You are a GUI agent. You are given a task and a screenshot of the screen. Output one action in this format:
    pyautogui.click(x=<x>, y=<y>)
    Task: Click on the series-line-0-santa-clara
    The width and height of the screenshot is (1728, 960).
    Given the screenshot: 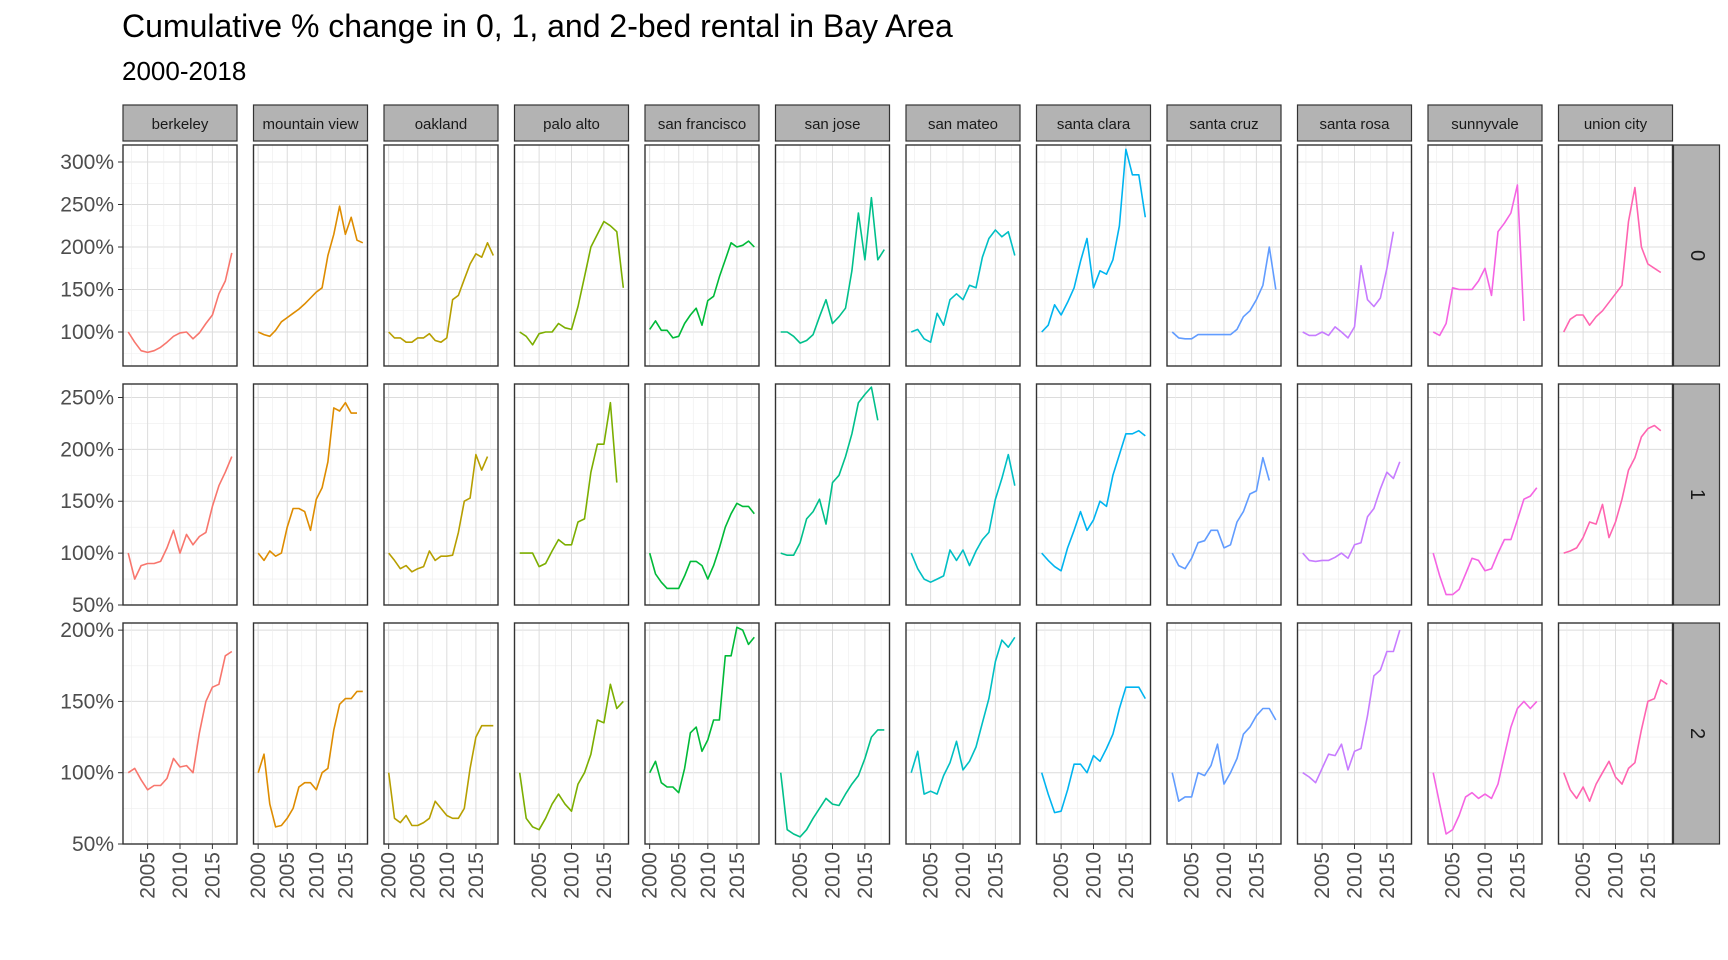 What is the action you would take?
    pyautogui.click(x=1094, y=240)
    